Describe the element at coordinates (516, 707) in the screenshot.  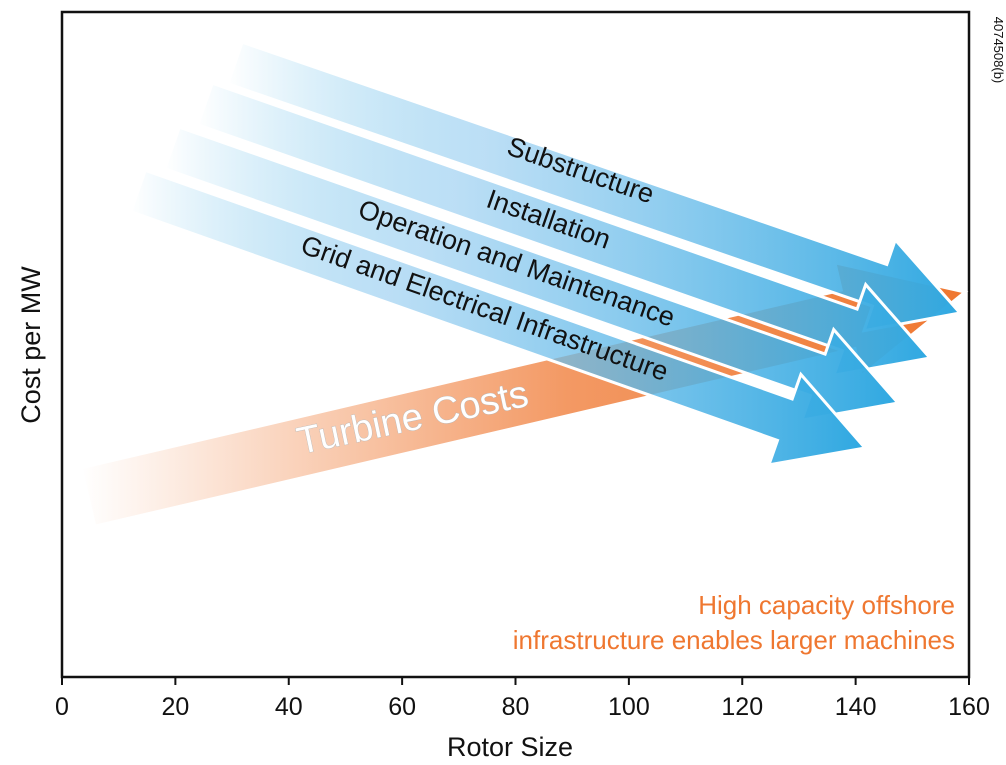
I see `x-tick-label: 80` at that location.